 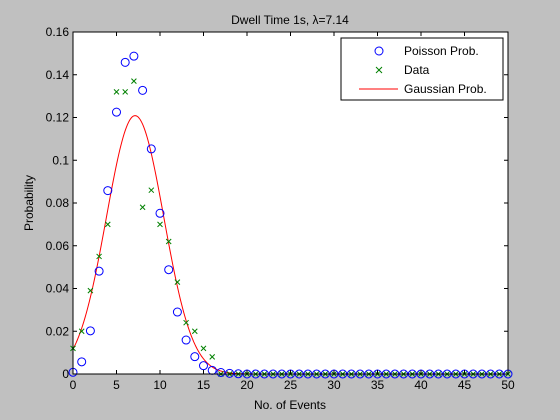 What do you see at coordinates (58, 75) in the screenshot?
I see `y-tick-label: 0.14` at bounding box center [58, 75].